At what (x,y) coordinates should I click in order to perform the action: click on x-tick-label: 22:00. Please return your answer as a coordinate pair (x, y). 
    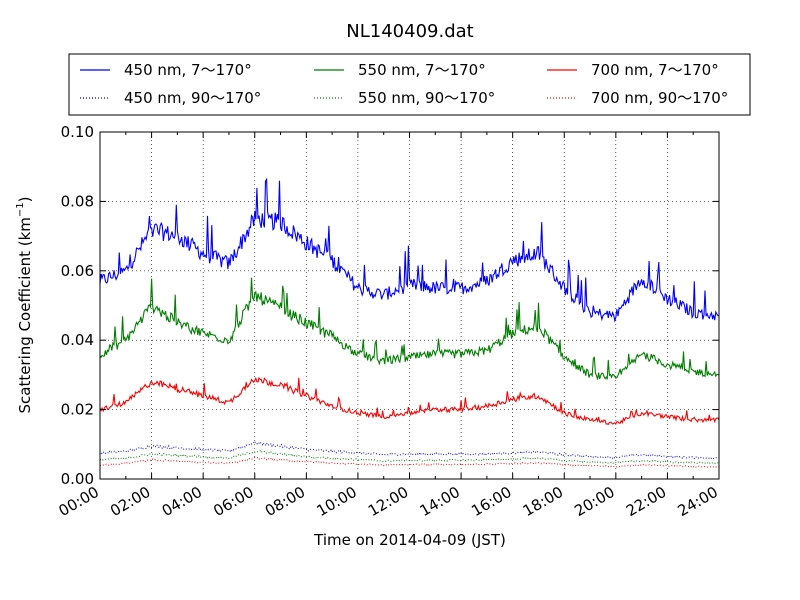
    Looking at the image, I should click on (646, 501).